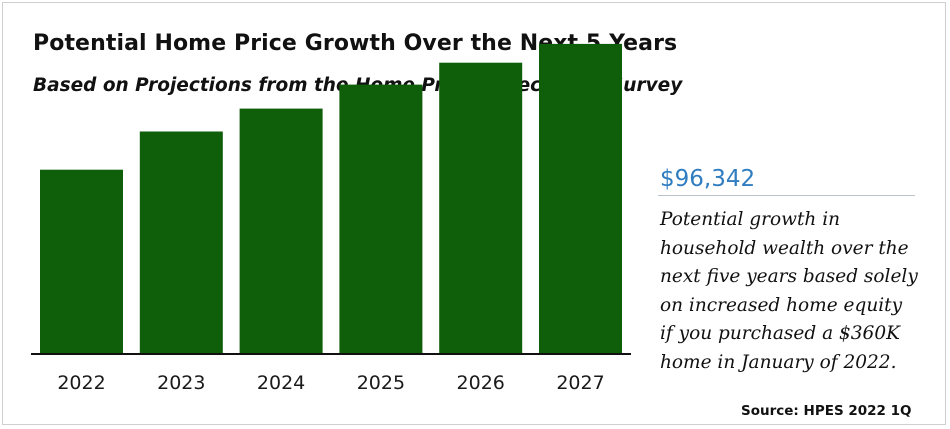 This screenshot has height=429, width=950. Describe the element at coordinates (330, 383) in the screenshot. I see `x-tick-labels: 2022 2023 2024 2025 2026 2027` at that location.